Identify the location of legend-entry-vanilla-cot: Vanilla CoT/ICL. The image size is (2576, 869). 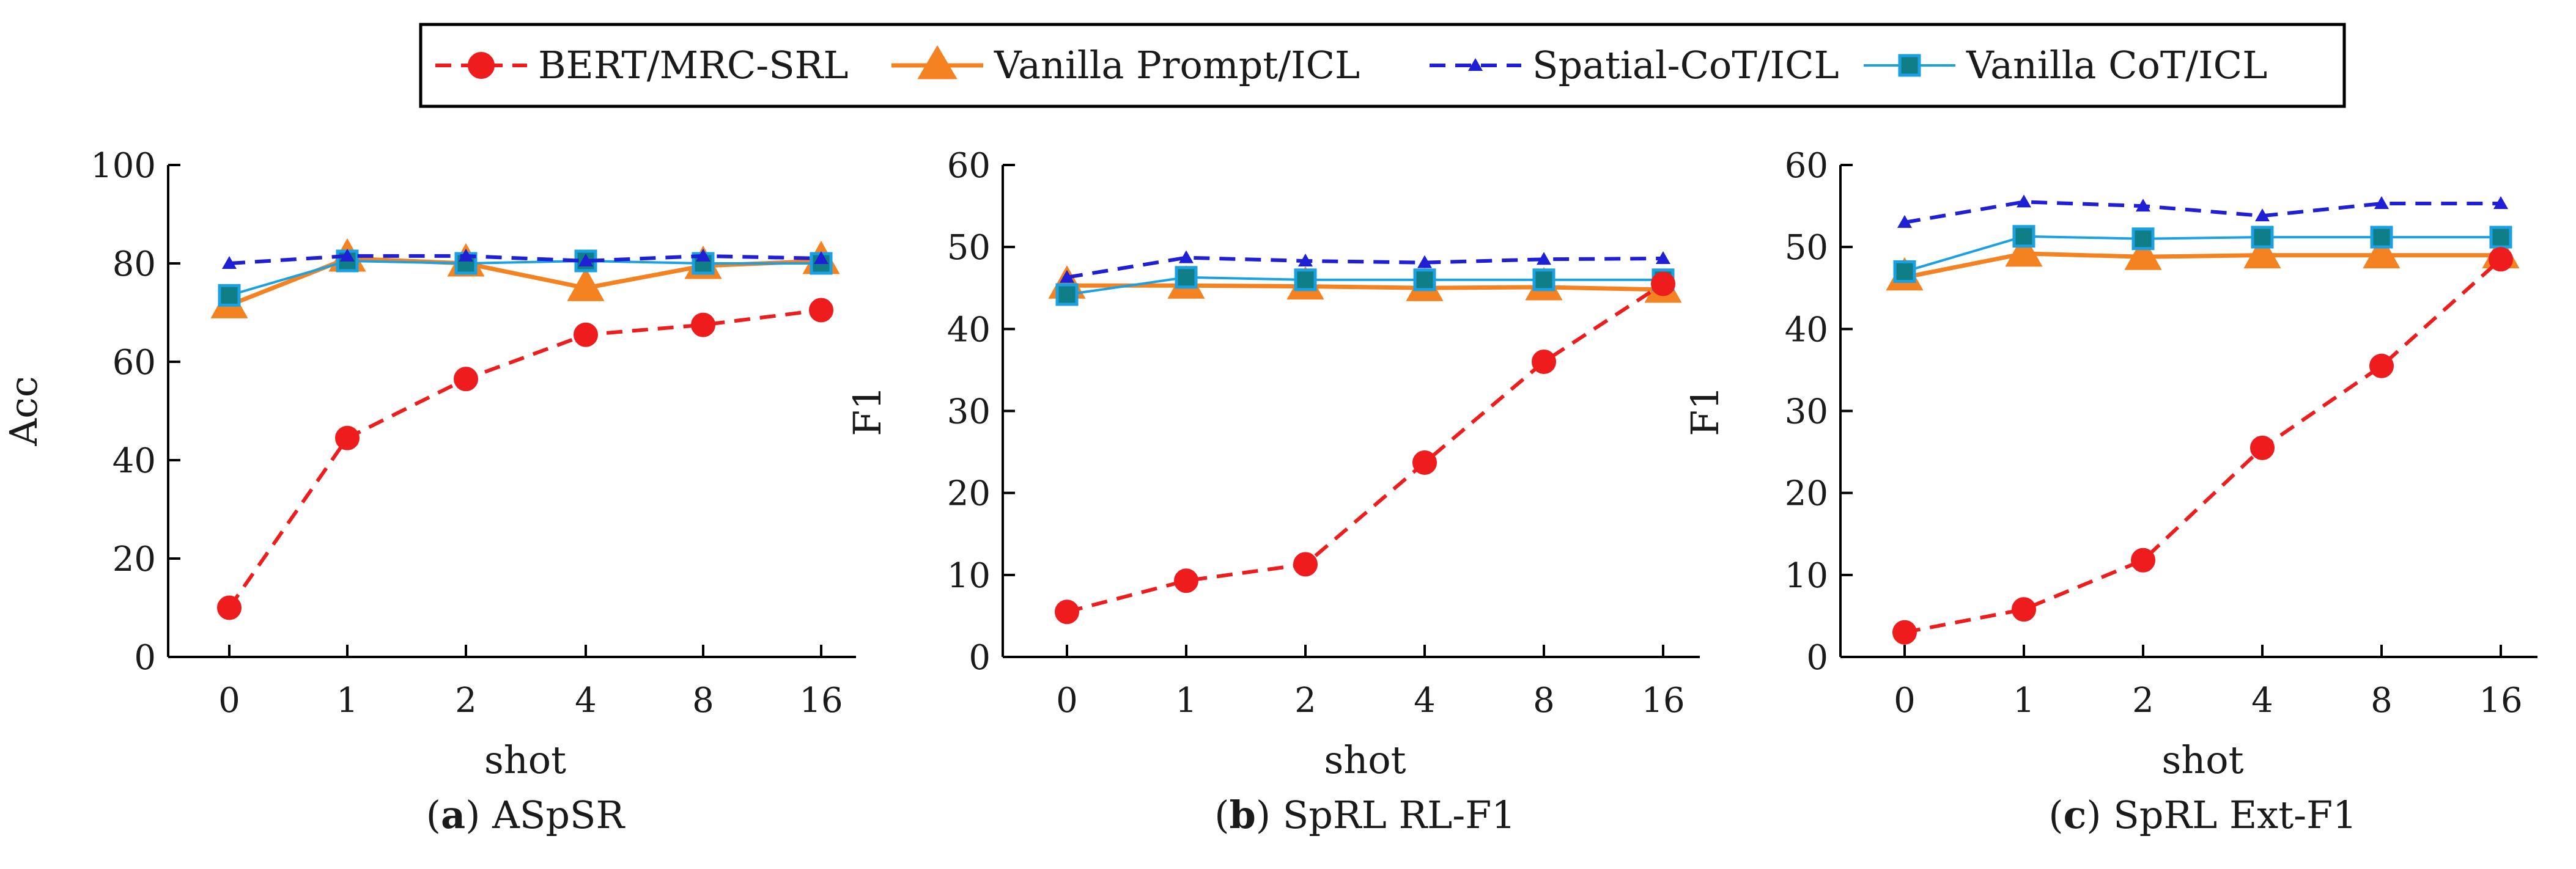
(2065, 65).